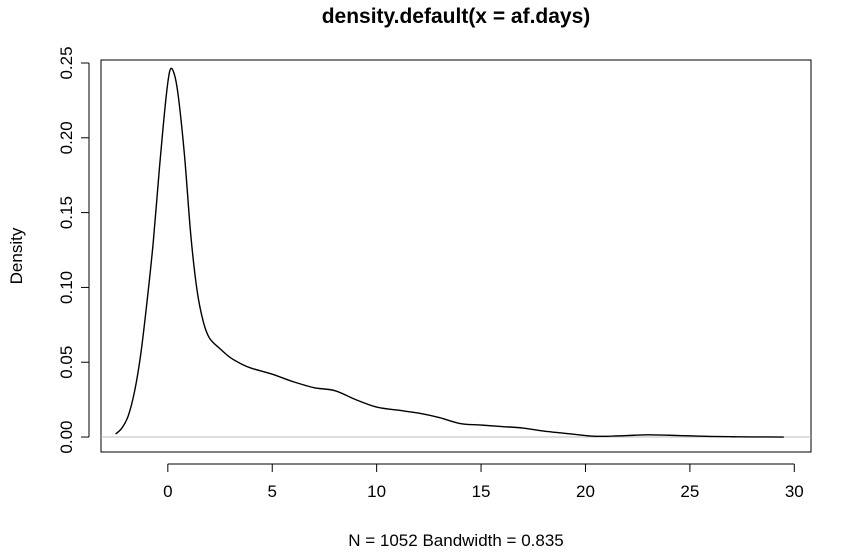 This screenshot has height=556, width=852. I want to click on y-tick-label: 0.20, so click(66, 137).